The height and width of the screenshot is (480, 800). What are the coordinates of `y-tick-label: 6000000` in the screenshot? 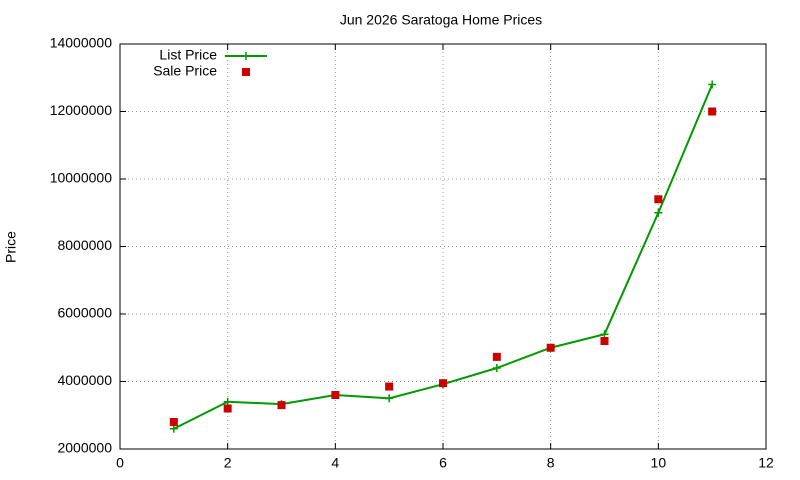 It's located at (84, 313).